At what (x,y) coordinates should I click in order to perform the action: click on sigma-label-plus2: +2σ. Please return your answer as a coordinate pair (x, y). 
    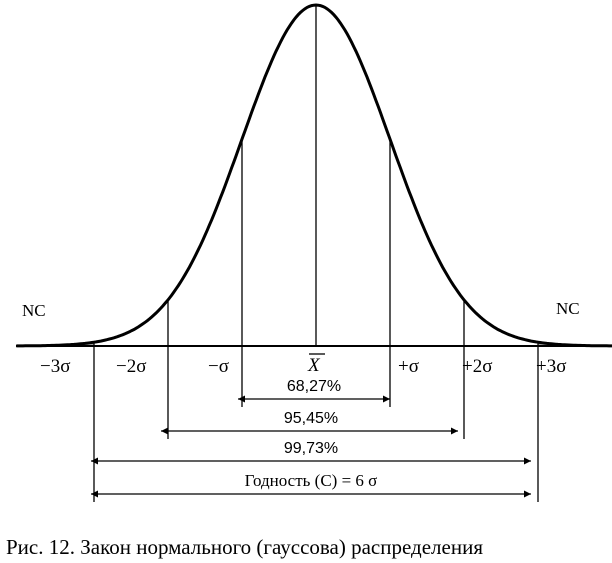
    Looking at the image, I should click on (477, 366).